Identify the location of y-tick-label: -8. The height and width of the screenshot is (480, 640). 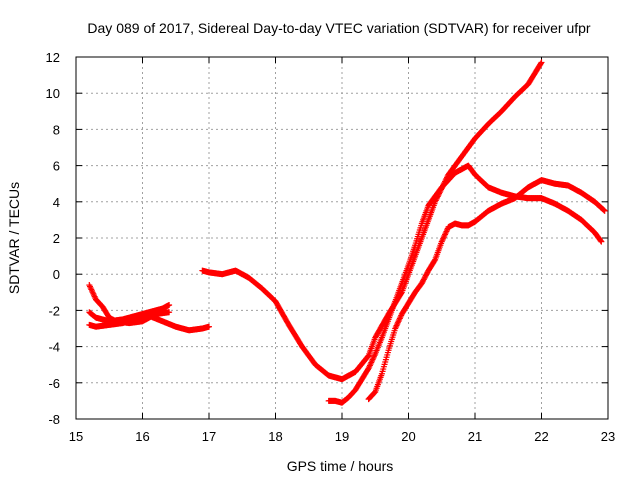
(54, 419).